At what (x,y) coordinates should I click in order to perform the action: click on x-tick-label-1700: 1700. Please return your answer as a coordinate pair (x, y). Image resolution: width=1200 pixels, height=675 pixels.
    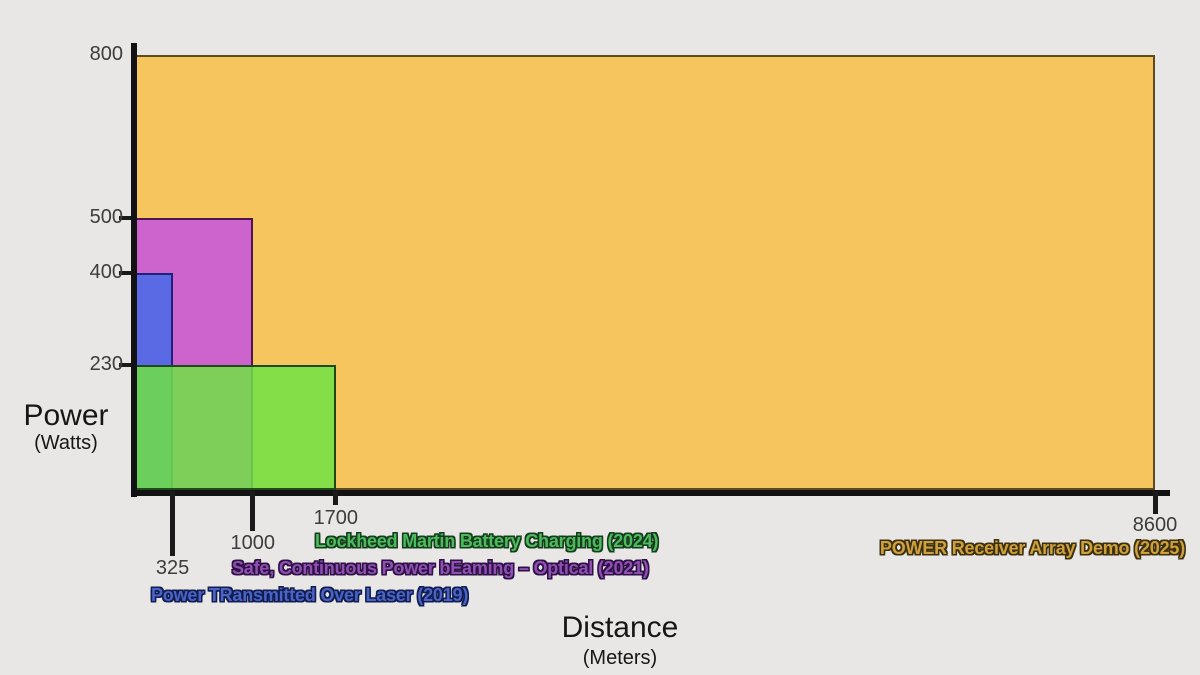
    Looking at the image, I should click on (336, 518).